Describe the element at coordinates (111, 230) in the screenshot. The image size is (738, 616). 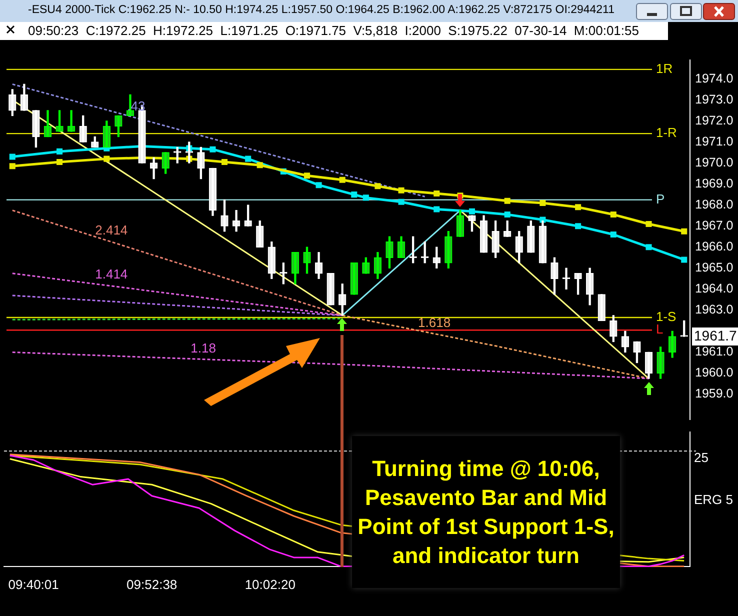
I see `series-label: 2.414` at that location.